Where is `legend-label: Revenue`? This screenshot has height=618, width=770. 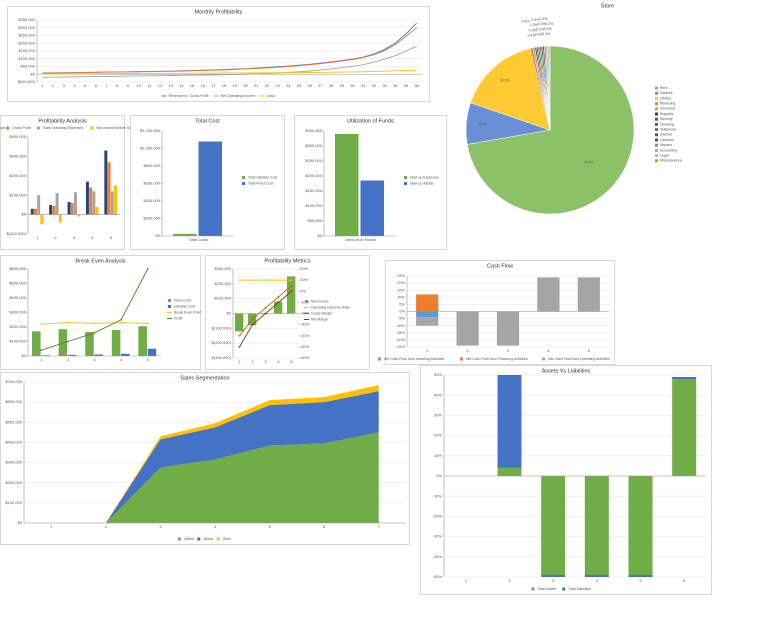
legend-label: Revenue is located at coordinates (176, 96).